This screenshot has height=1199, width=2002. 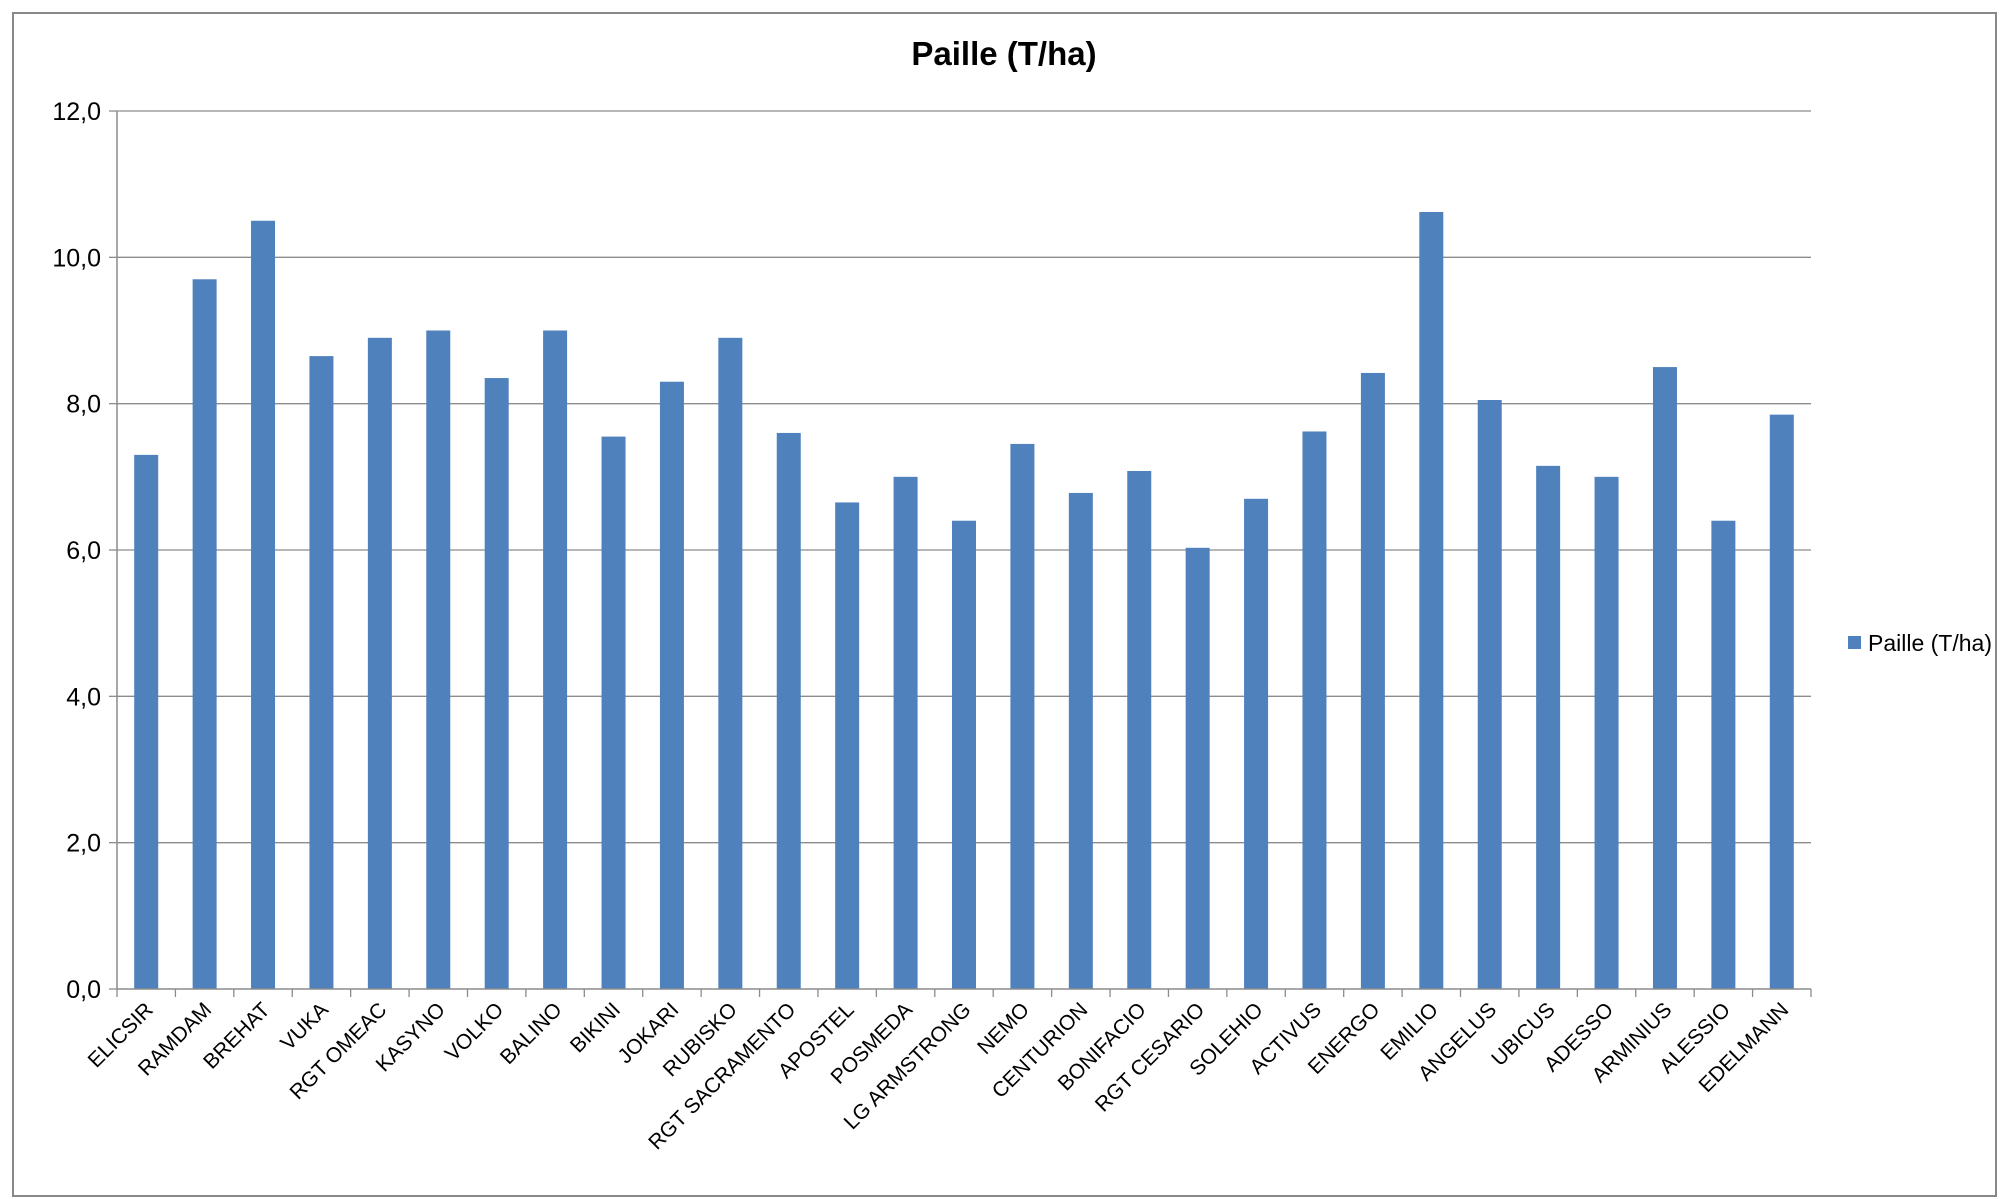 I want to click on legend-swatch, so click(x=1854, y=642).